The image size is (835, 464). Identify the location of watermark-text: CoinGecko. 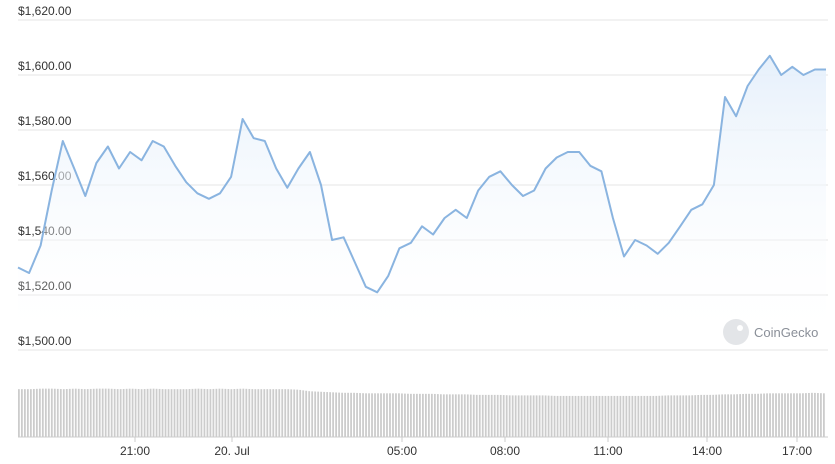
(786, 332).